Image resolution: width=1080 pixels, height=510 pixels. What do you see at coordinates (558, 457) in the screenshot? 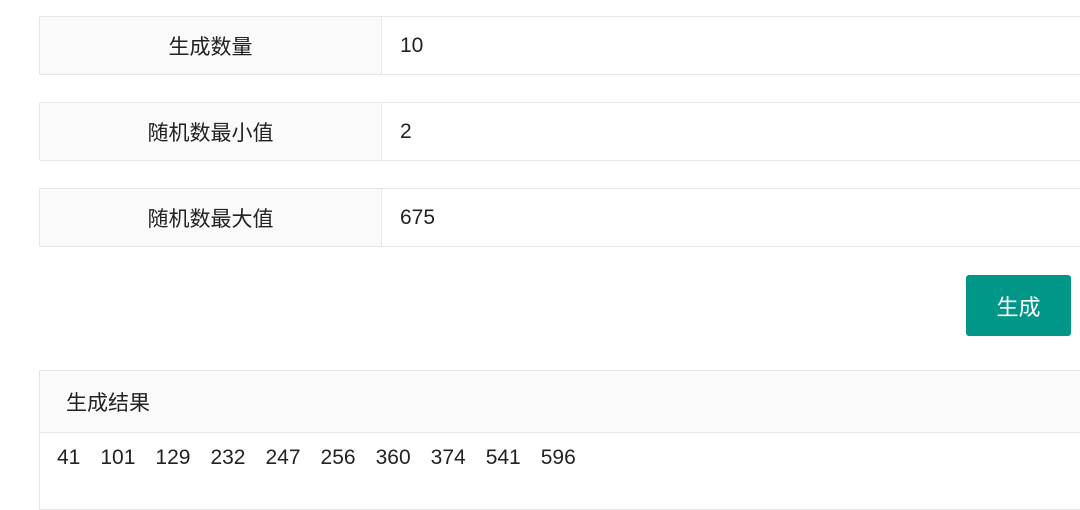
I see `result-number: 596` at bounding box center [558, 457].